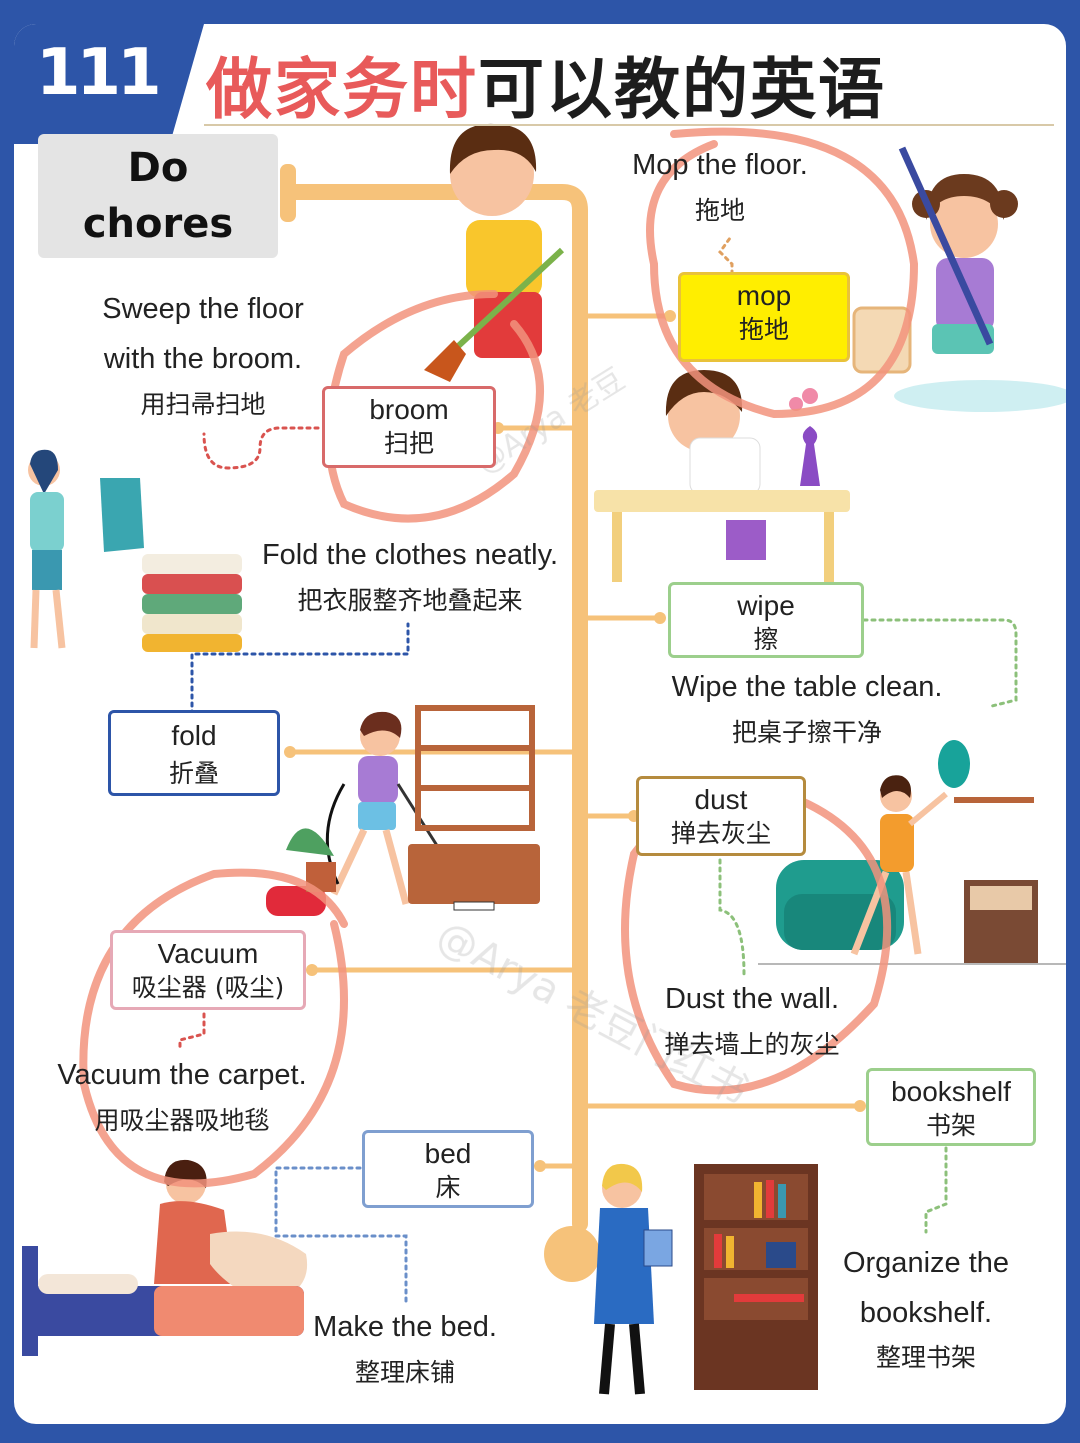 Image resolution: width=1080 pixels, height=1443 pixels. Describe the element at coordinates (720, 165) in the screenshot. I see `phrase-mop-en: Mop the floor.` at that location.